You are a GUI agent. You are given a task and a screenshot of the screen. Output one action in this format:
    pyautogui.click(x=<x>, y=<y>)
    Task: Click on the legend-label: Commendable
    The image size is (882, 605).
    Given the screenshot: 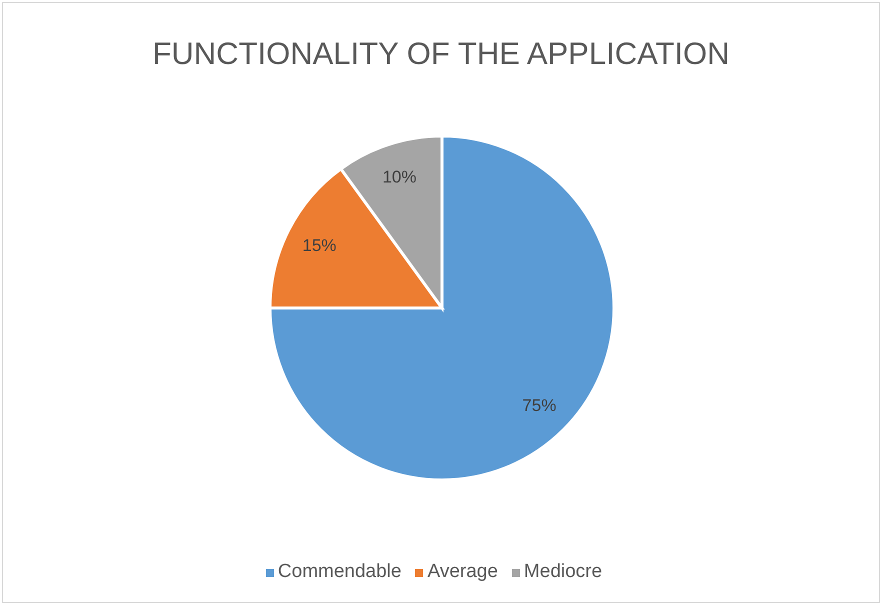 What is the action you would take?
    pyautogui.click(x=340, y=571)
    